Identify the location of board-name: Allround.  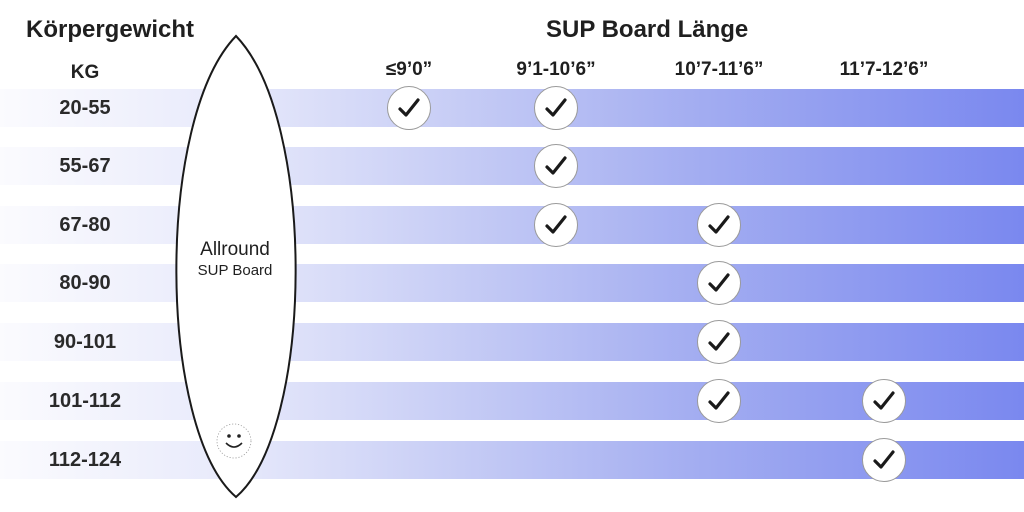
(235, 249).